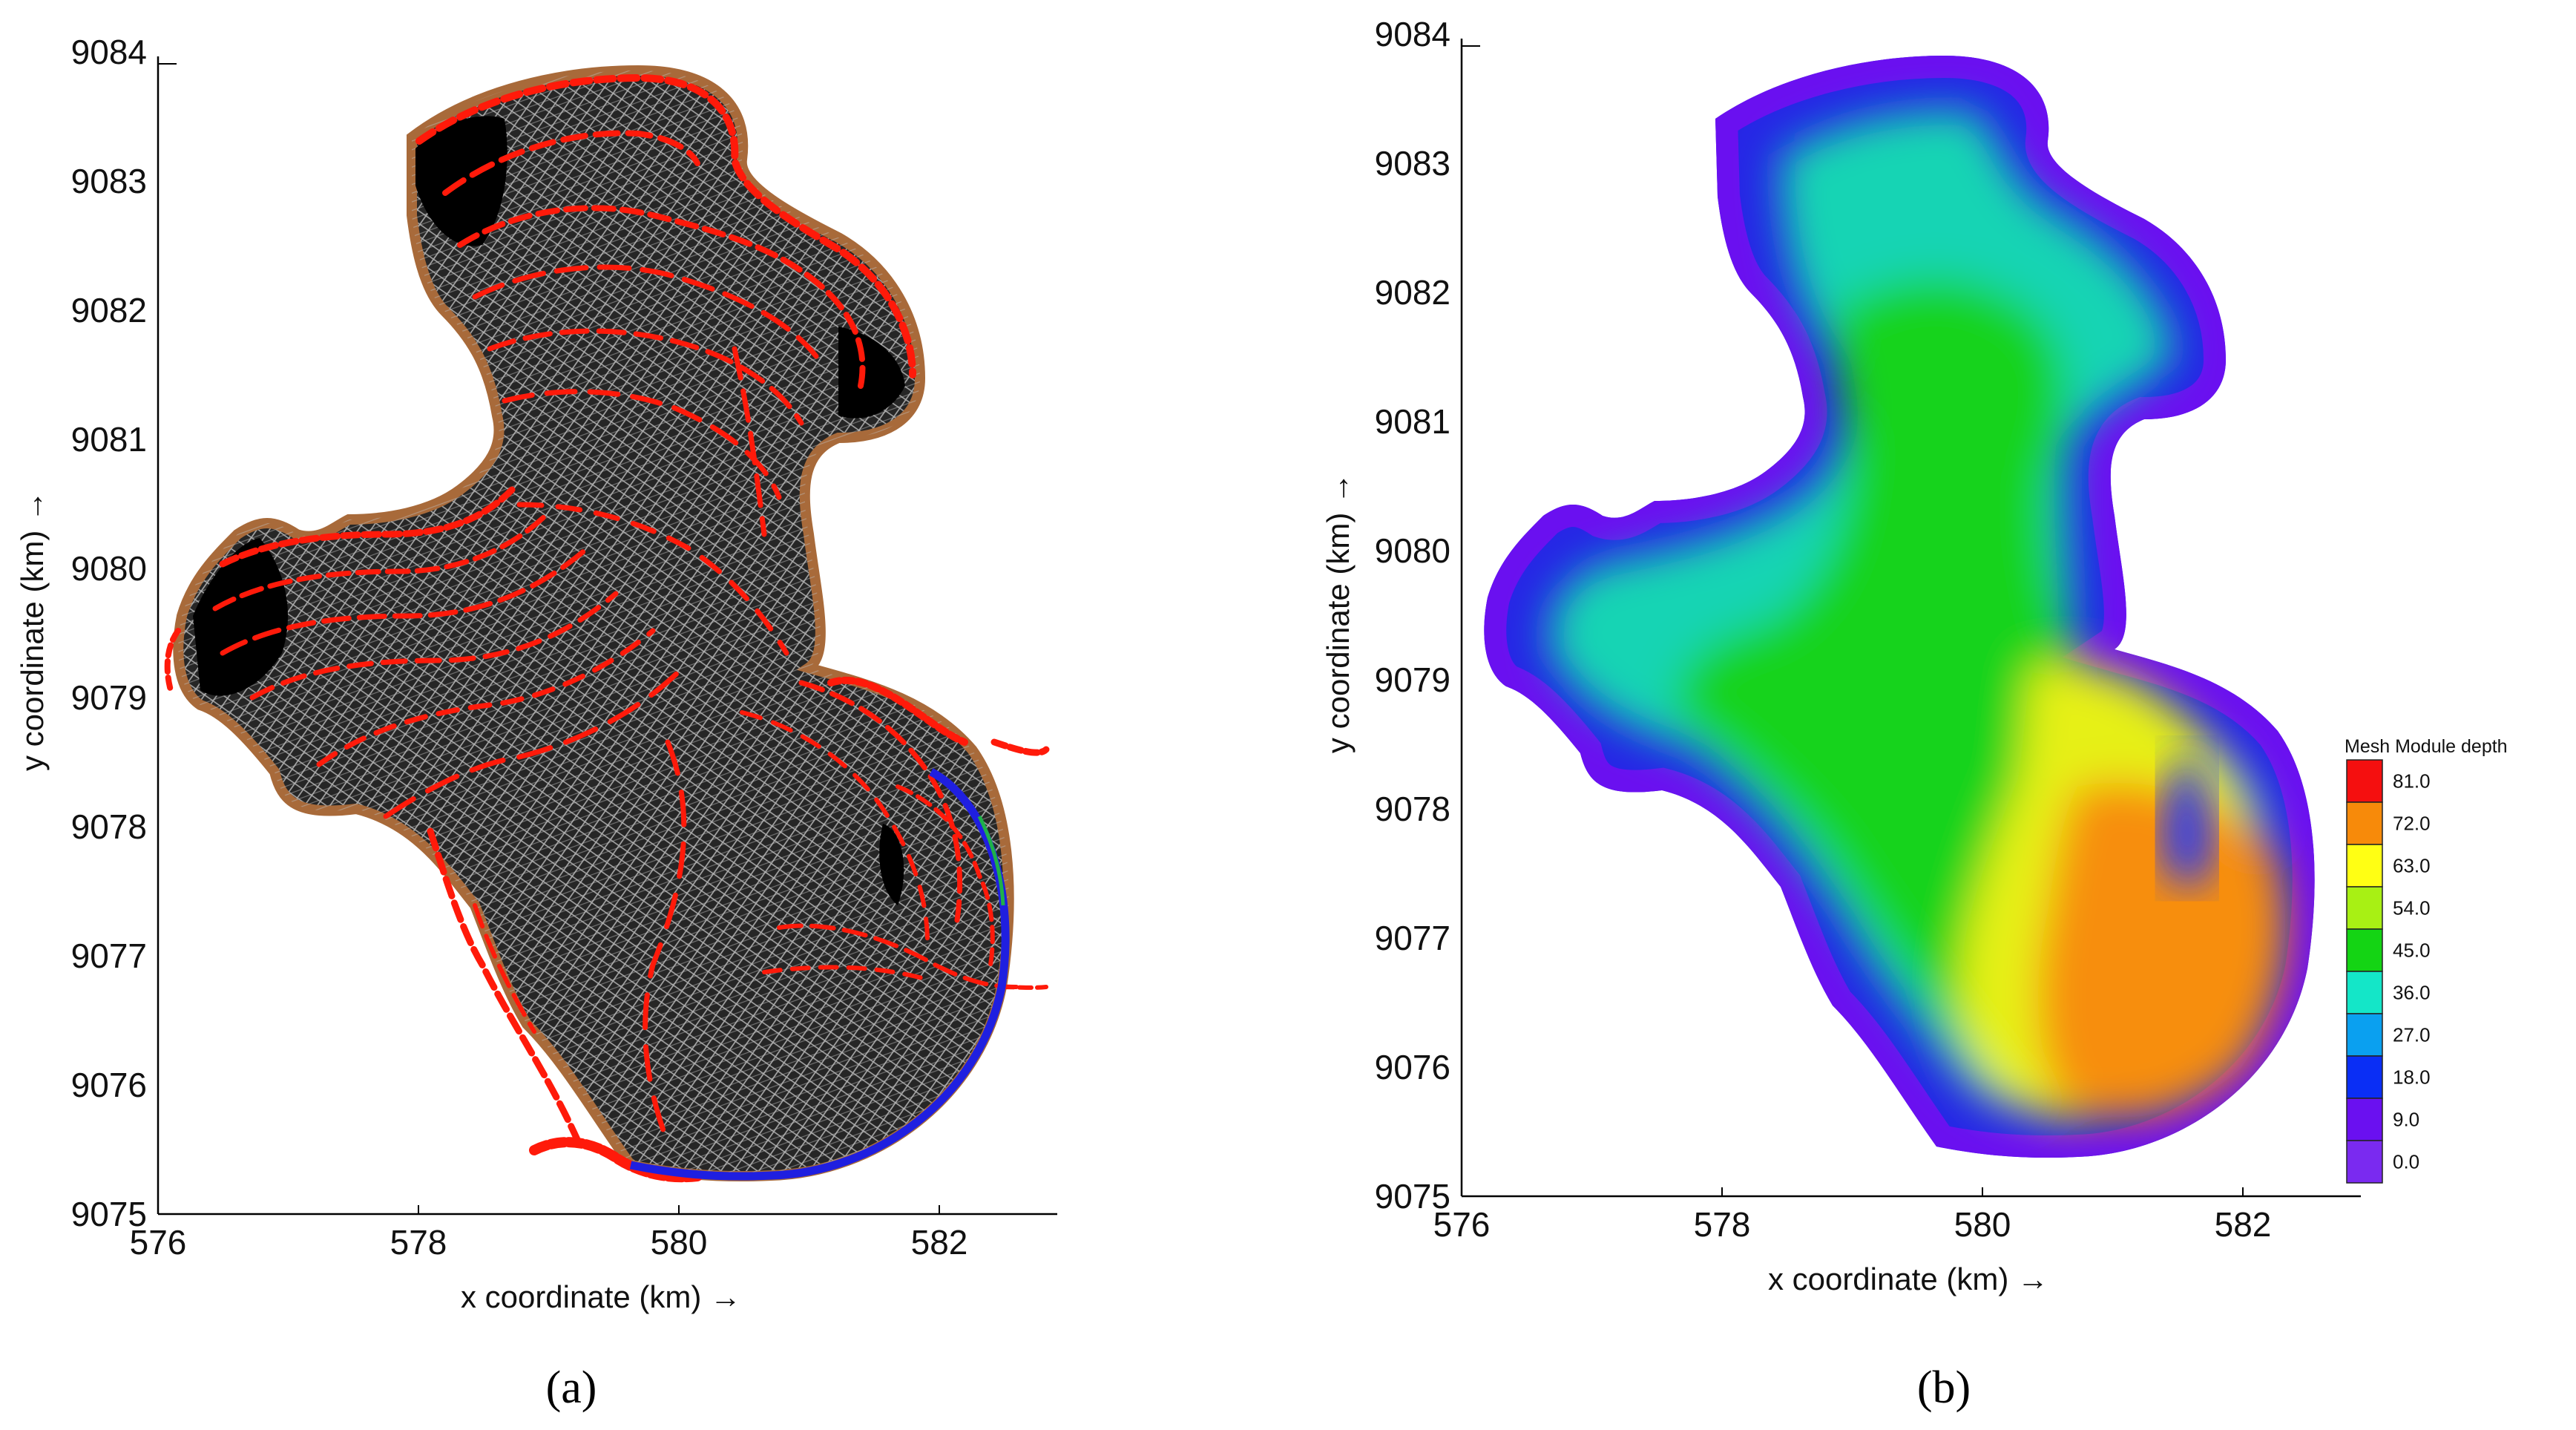 This screenshot has width=2576, height=1430. I want to click on panel-b-ticks, so click(1852, 1191).